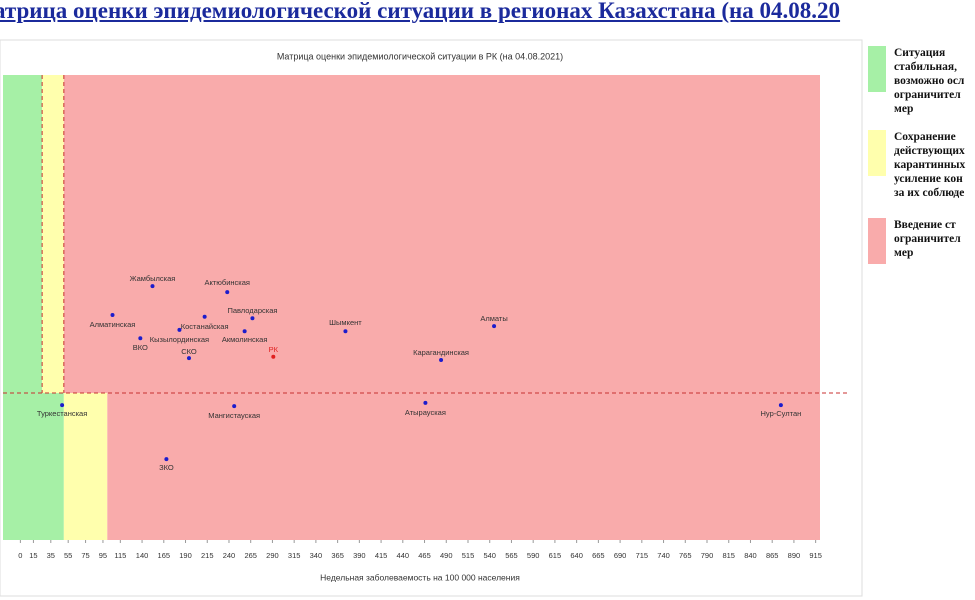  What do you see at coordinates (728, 555) in the screenshot?
I see `x-tick-label: 815` at bounding box center [728, 555].